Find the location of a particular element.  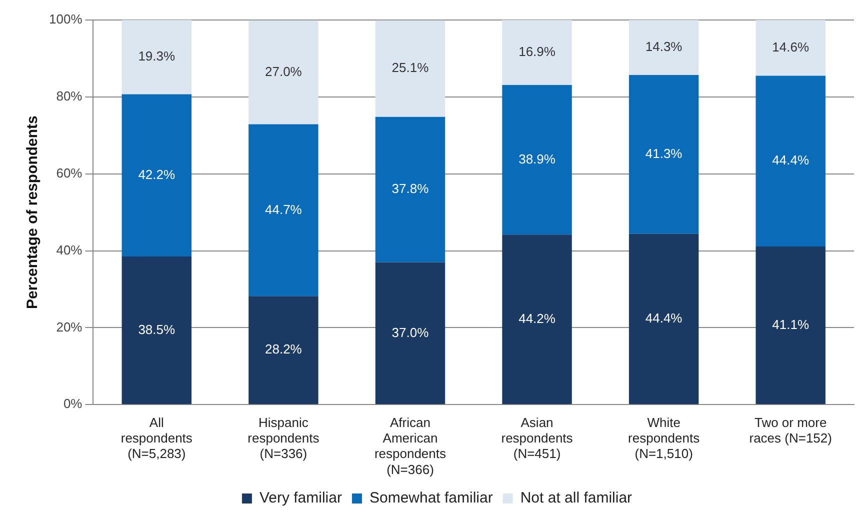

data-label: 38.5% is located at coordinates (157, 329).